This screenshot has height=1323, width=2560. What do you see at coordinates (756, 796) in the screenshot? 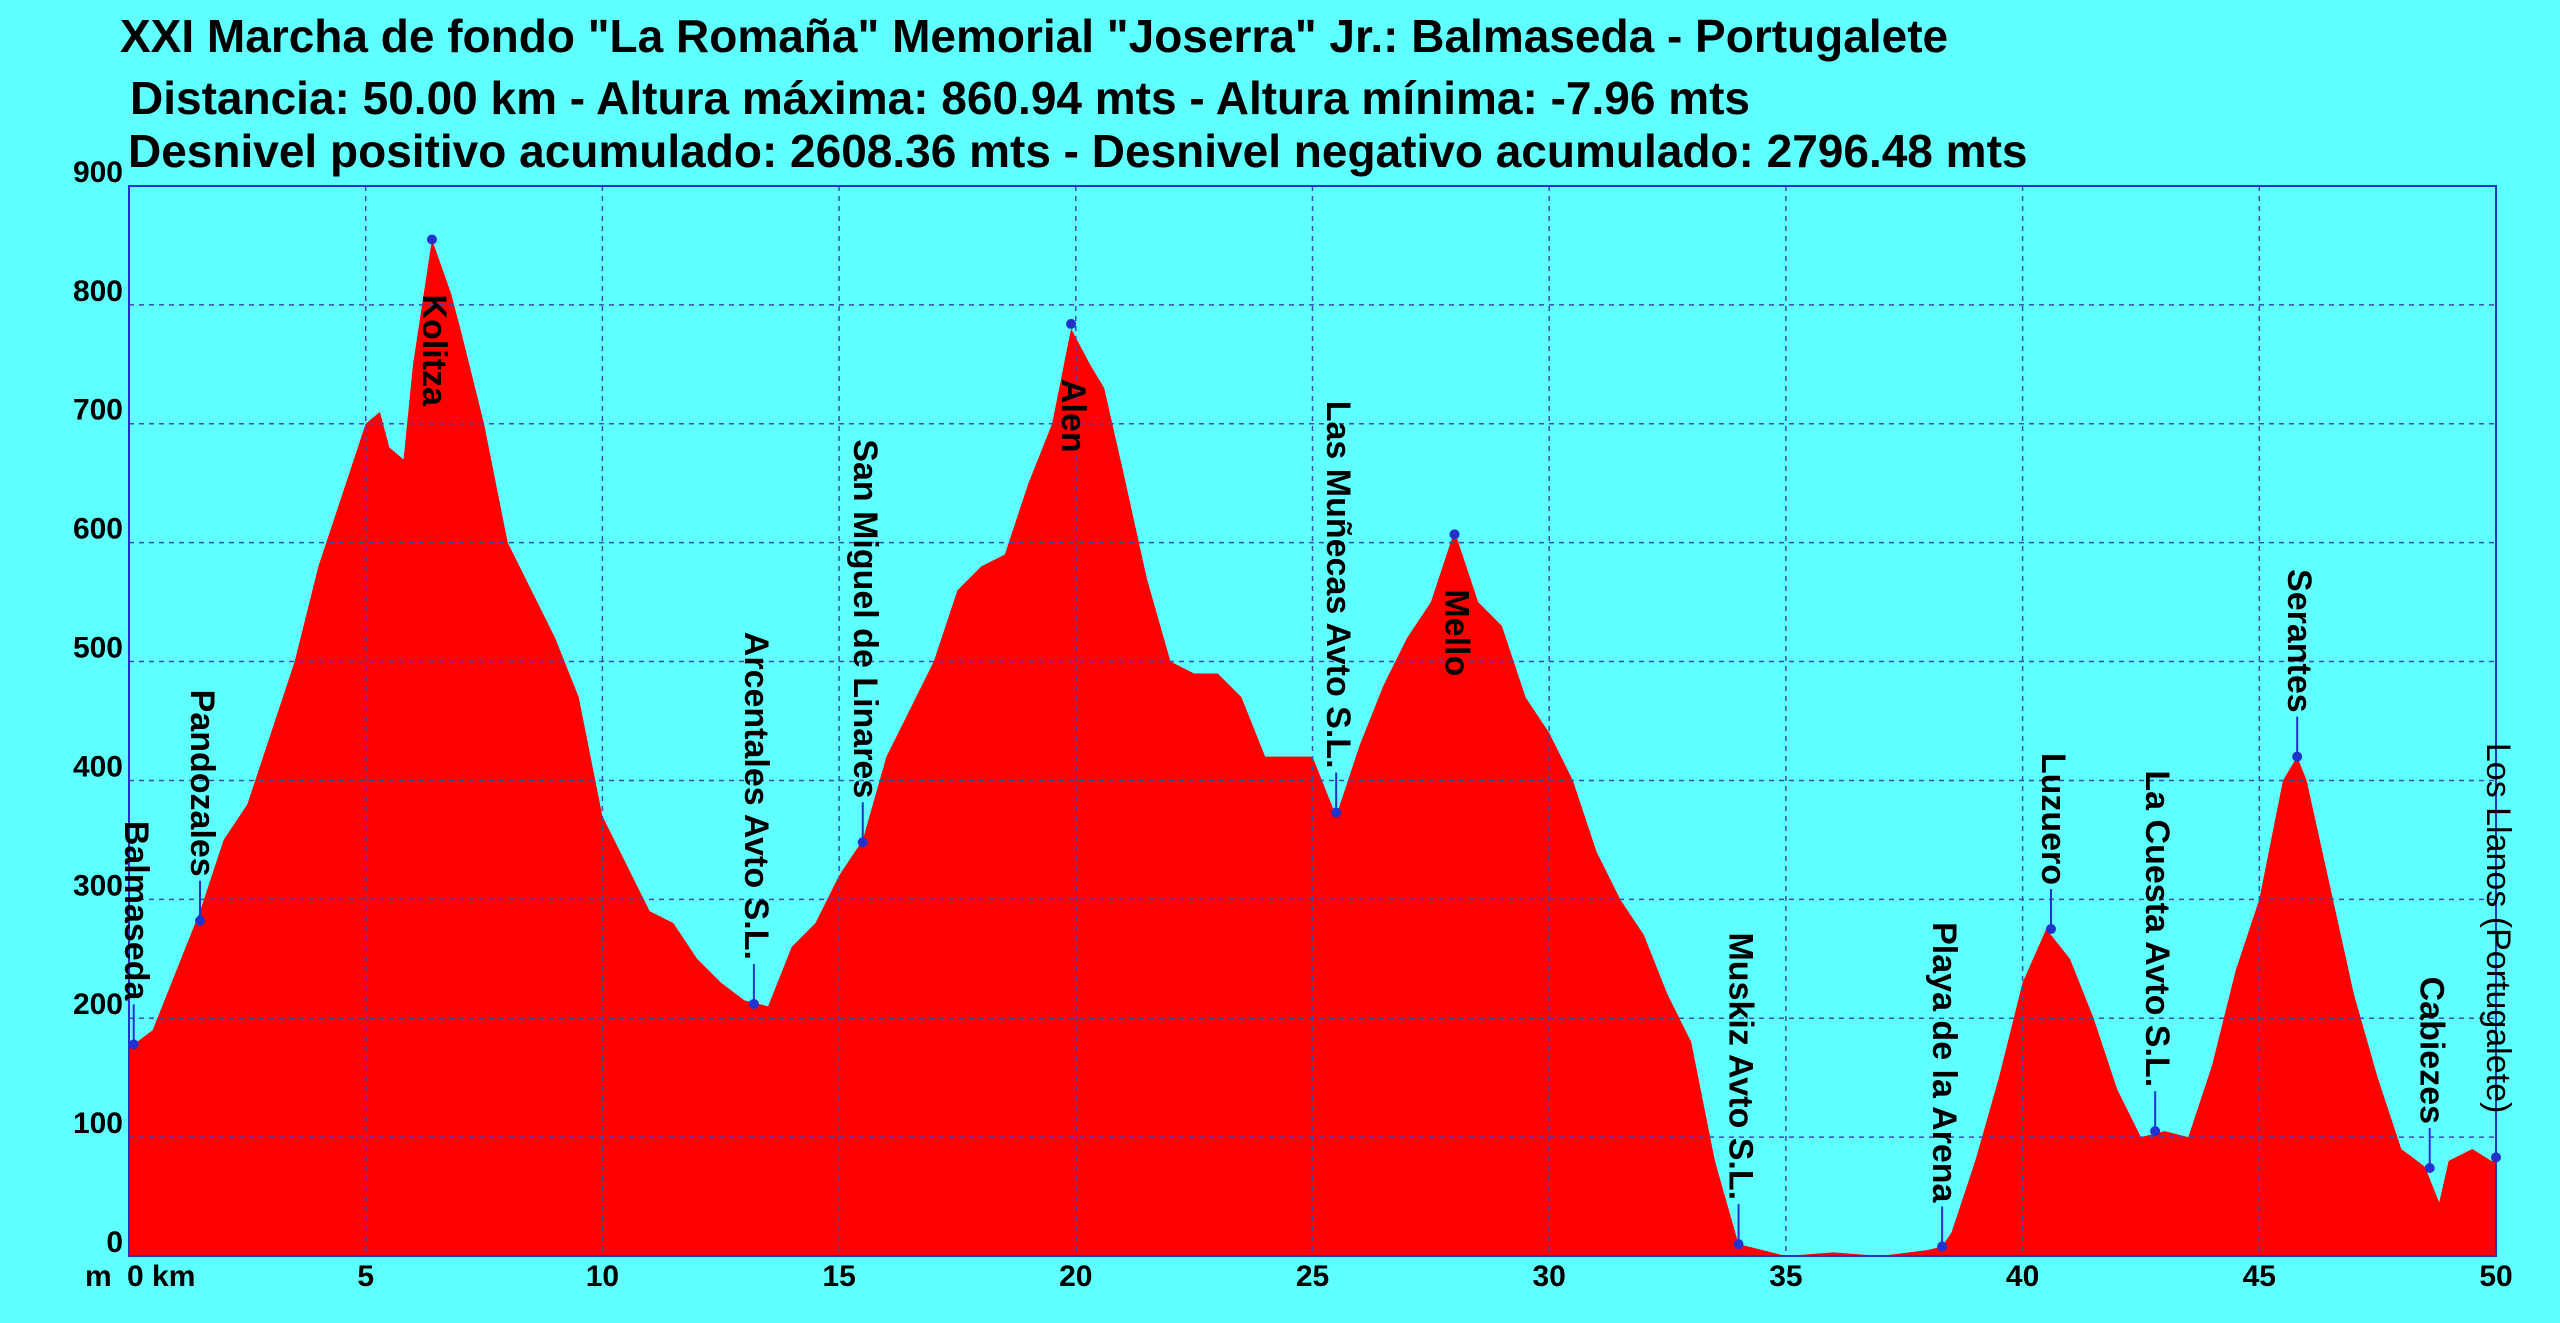
I see `waypoint-label: Arcentales Avto S.L.` at bounding box center [756, 796].